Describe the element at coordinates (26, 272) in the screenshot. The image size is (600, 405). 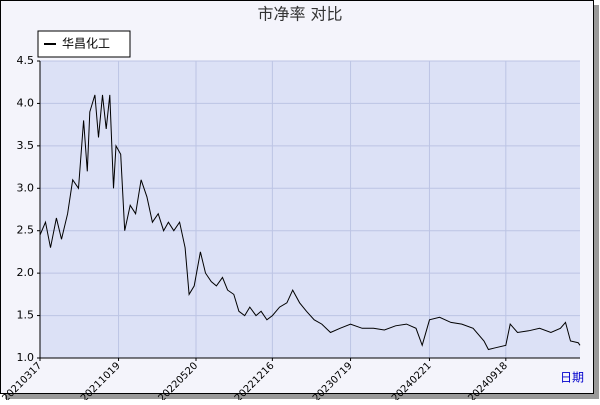
I see `y-tick-label: 2.0` at that location.